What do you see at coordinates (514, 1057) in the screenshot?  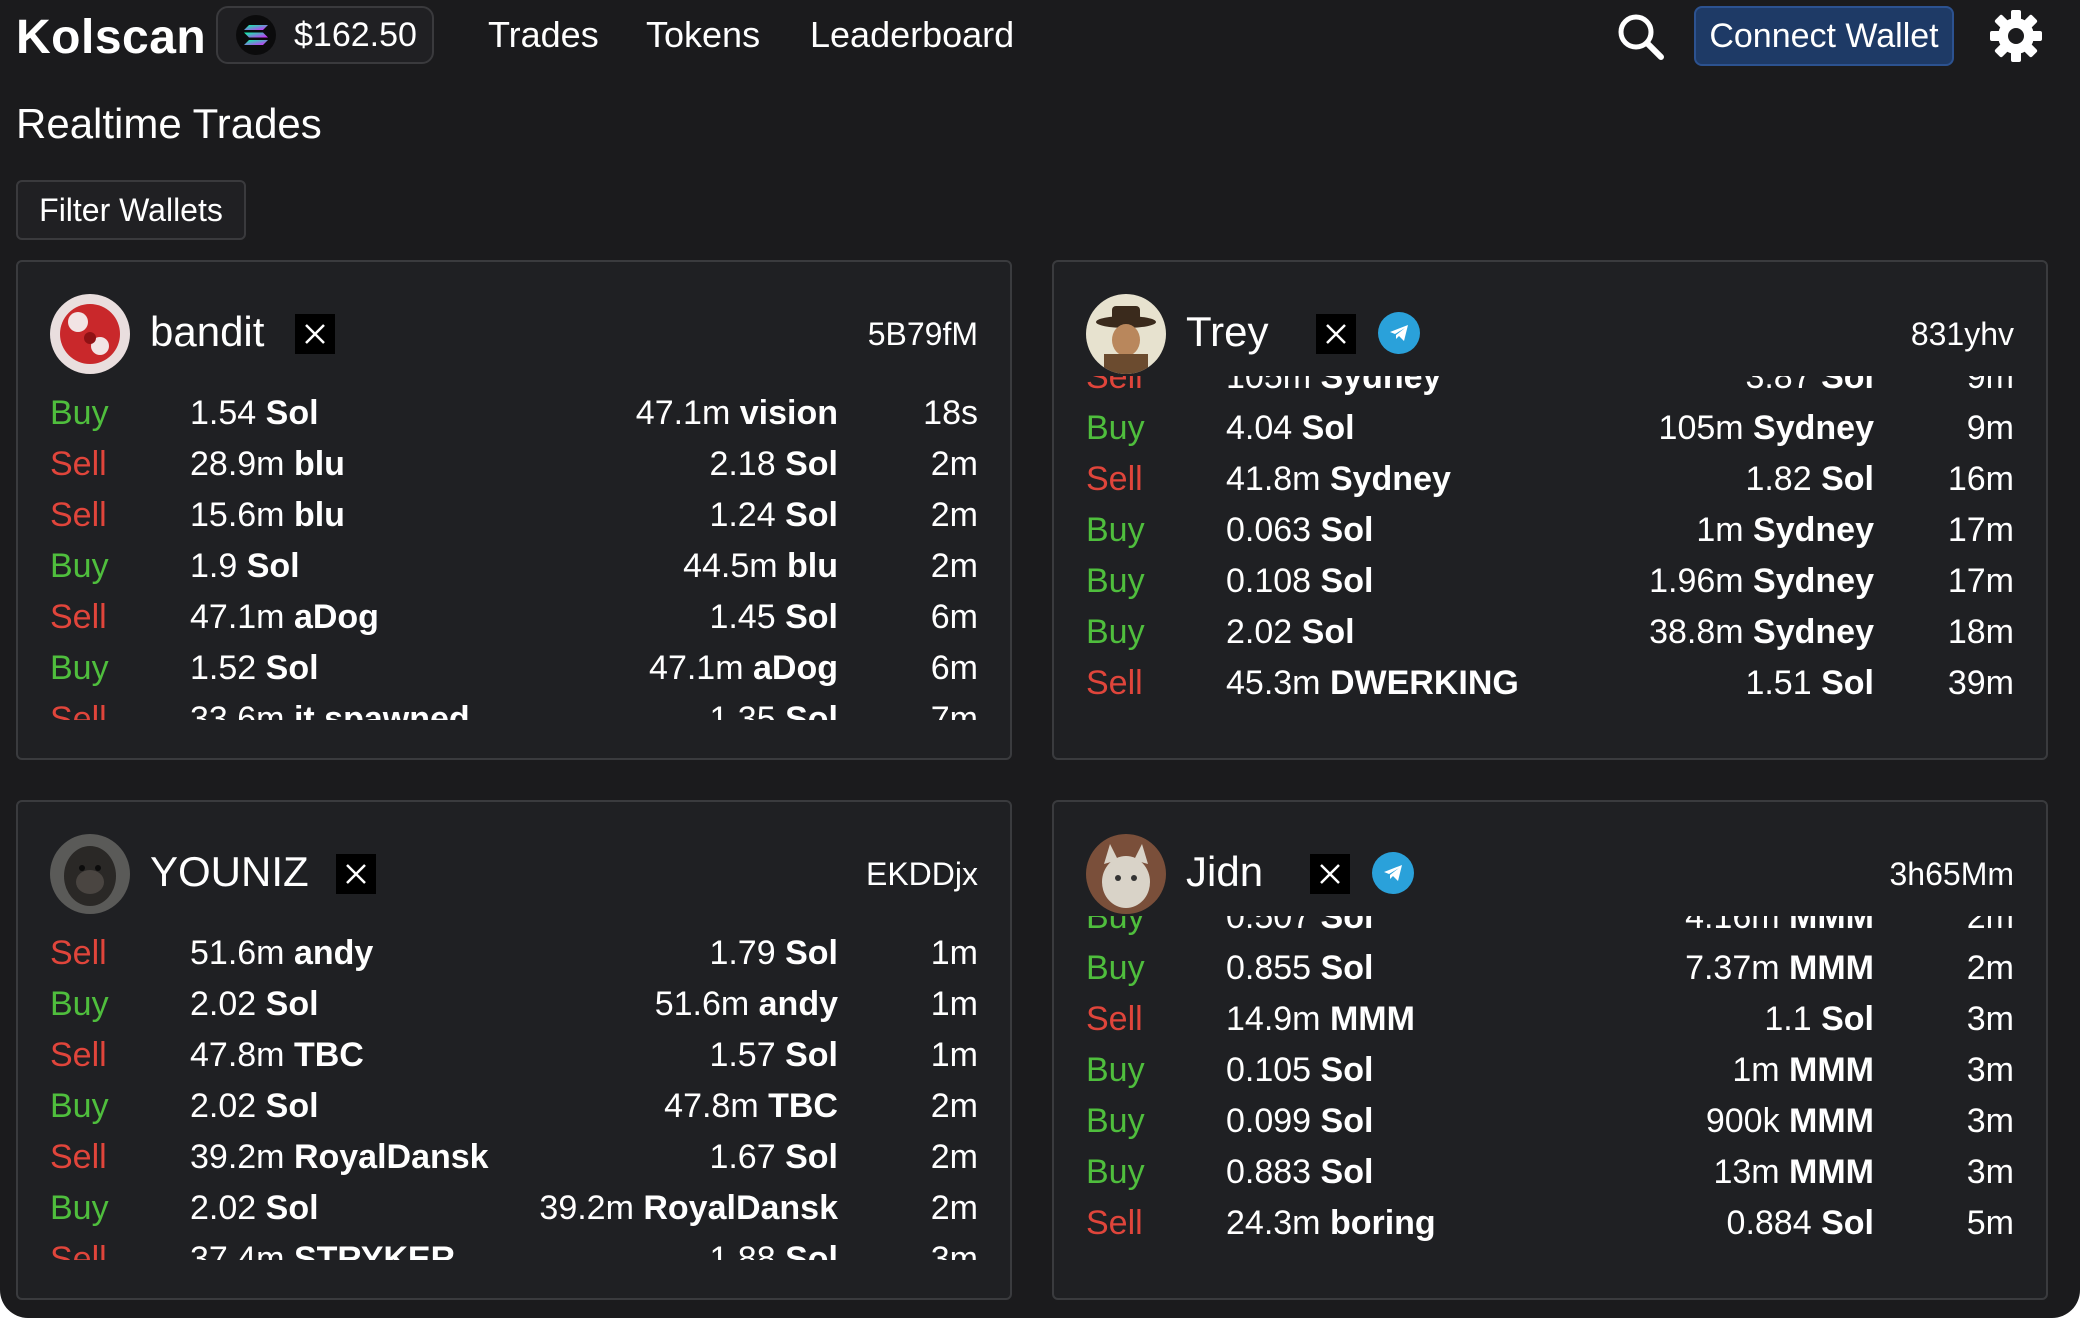 I see `trade-row: Sell 47.8m TBC 1.57 Sol 1m` at bounding box center [514, 1057].